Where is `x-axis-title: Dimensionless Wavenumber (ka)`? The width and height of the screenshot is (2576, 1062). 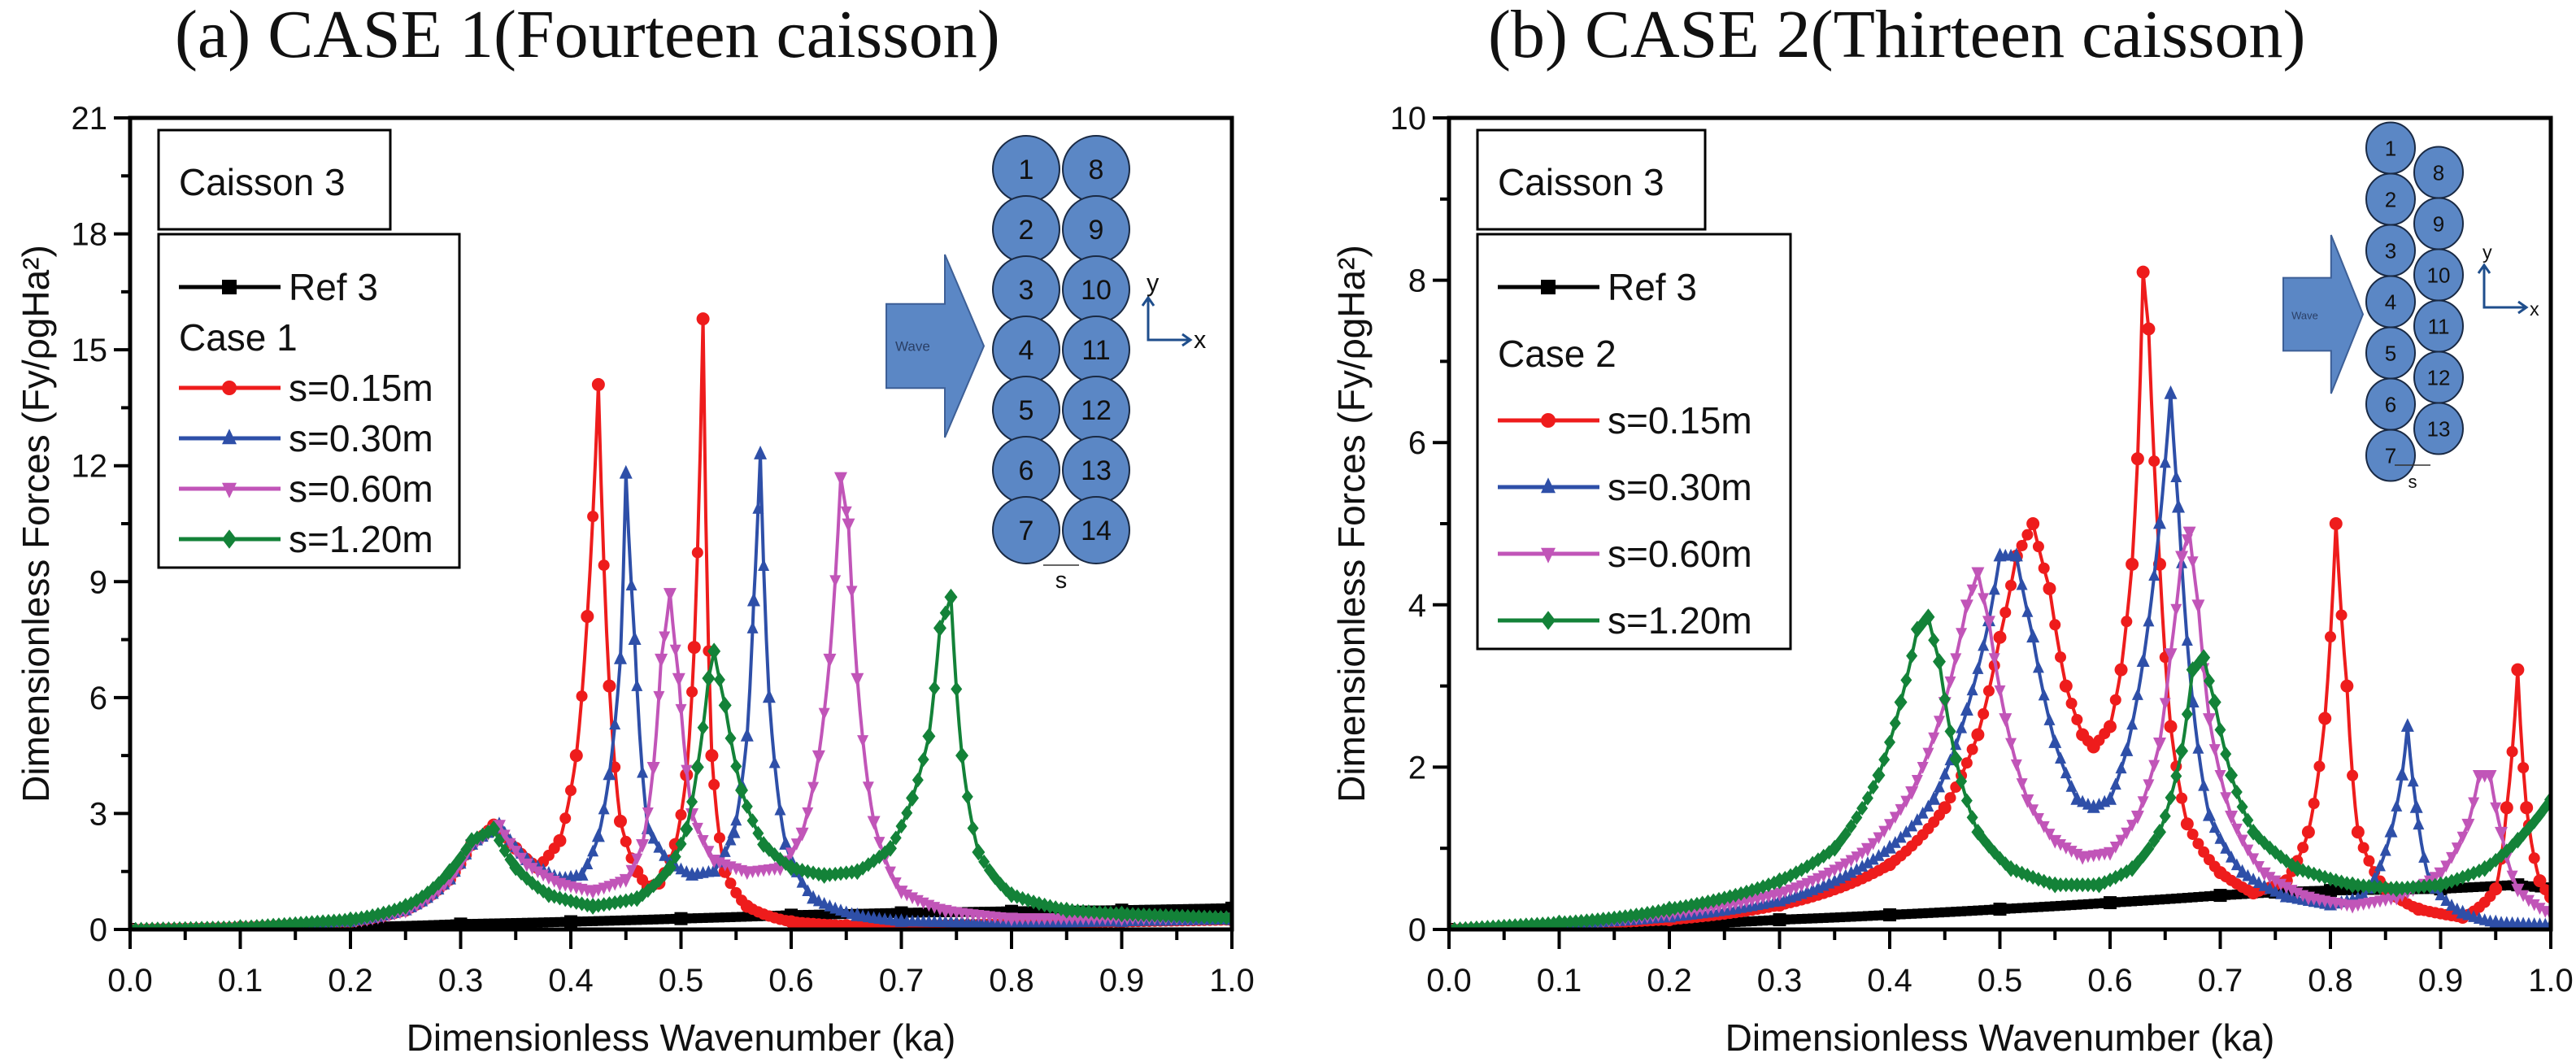
x-axis-title: Dimensionless Wavenumber (ka) is located at coordinates (2000, 1037).